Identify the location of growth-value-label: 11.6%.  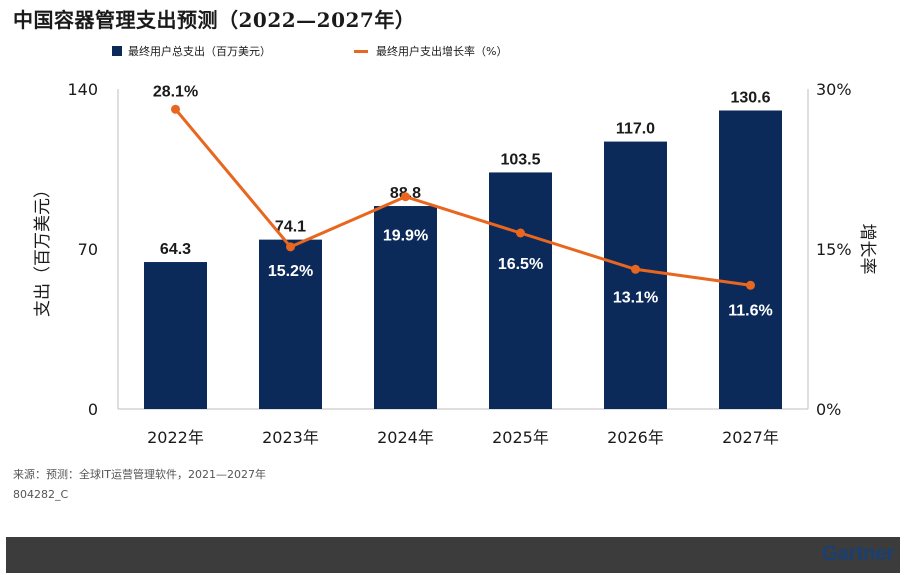
(750, 310).